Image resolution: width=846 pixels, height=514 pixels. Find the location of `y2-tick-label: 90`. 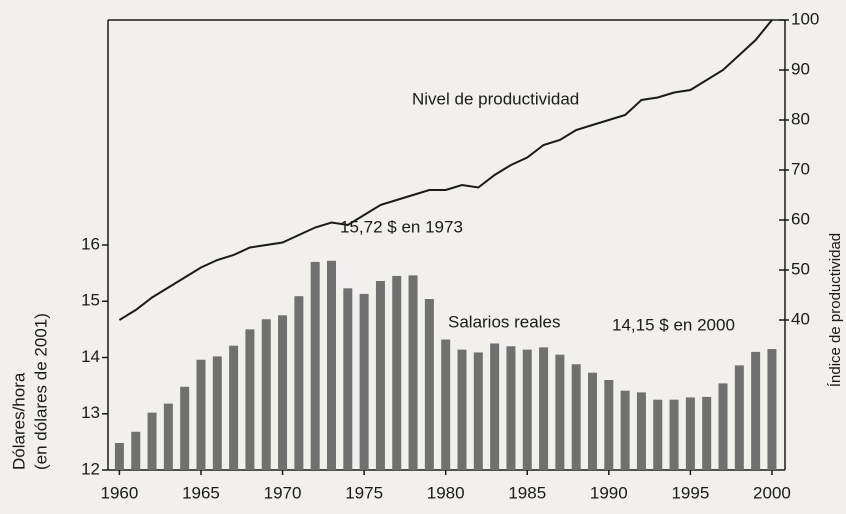

y2-tick-label: 90 is located at coordinates (800, 68).